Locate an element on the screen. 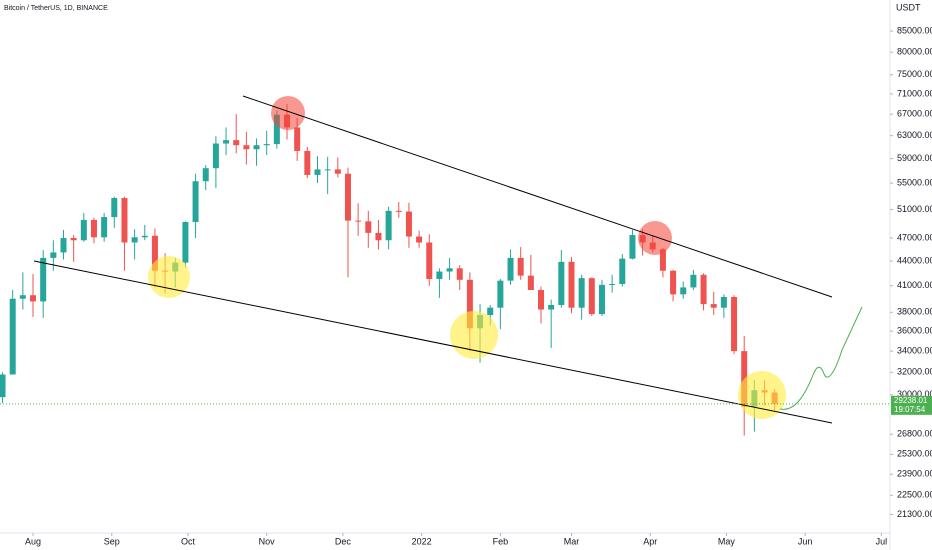  y-tick-label: 44000.00 is located at coordinates (914, 260).